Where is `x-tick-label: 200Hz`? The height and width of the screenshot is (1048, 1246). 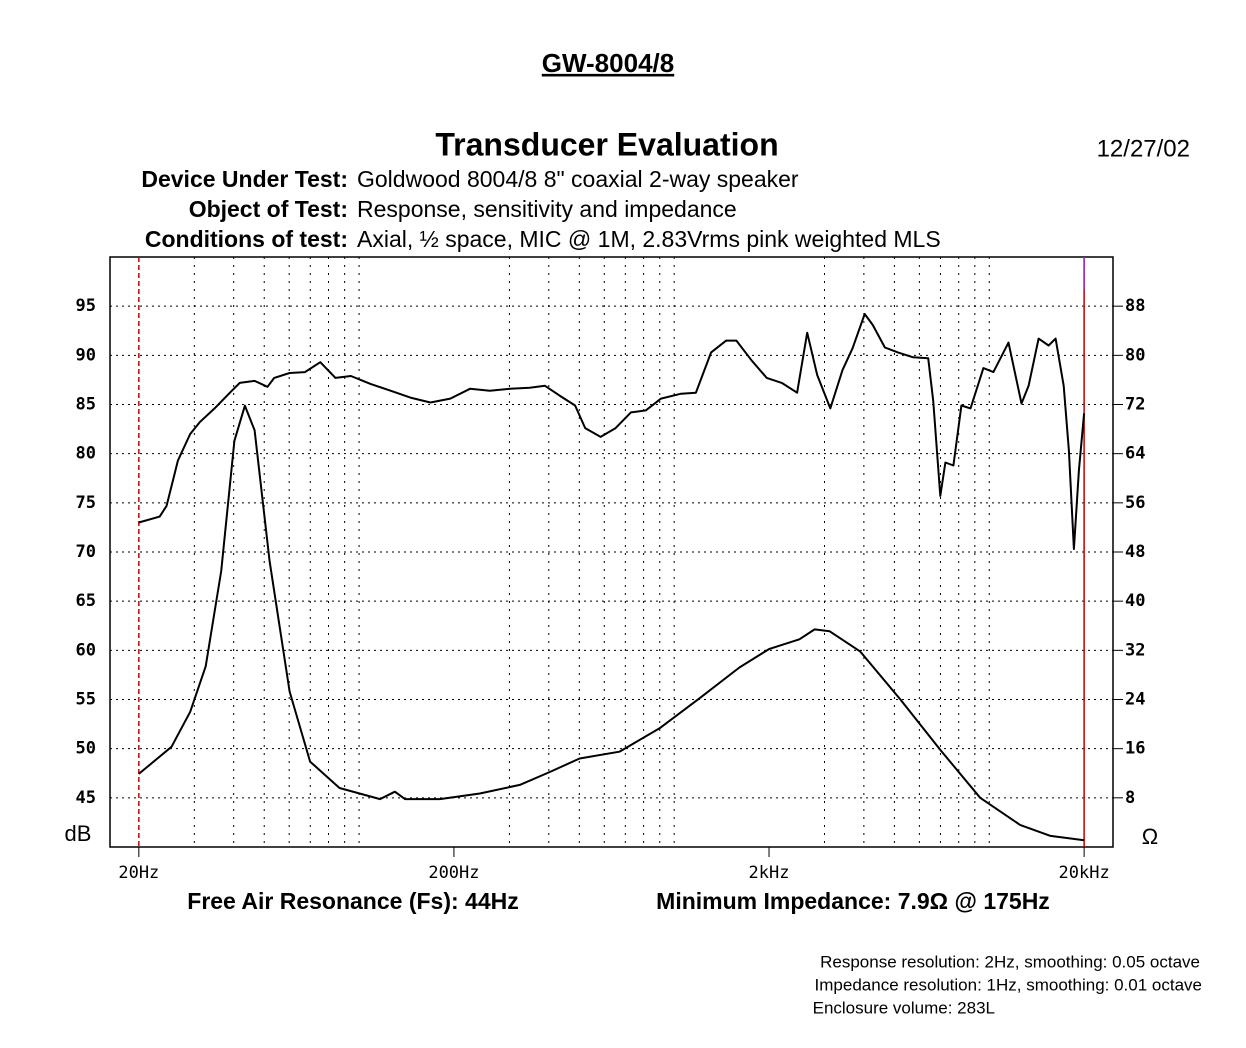 x-tick-label: 200Hz is located at coordinates (453, 873).